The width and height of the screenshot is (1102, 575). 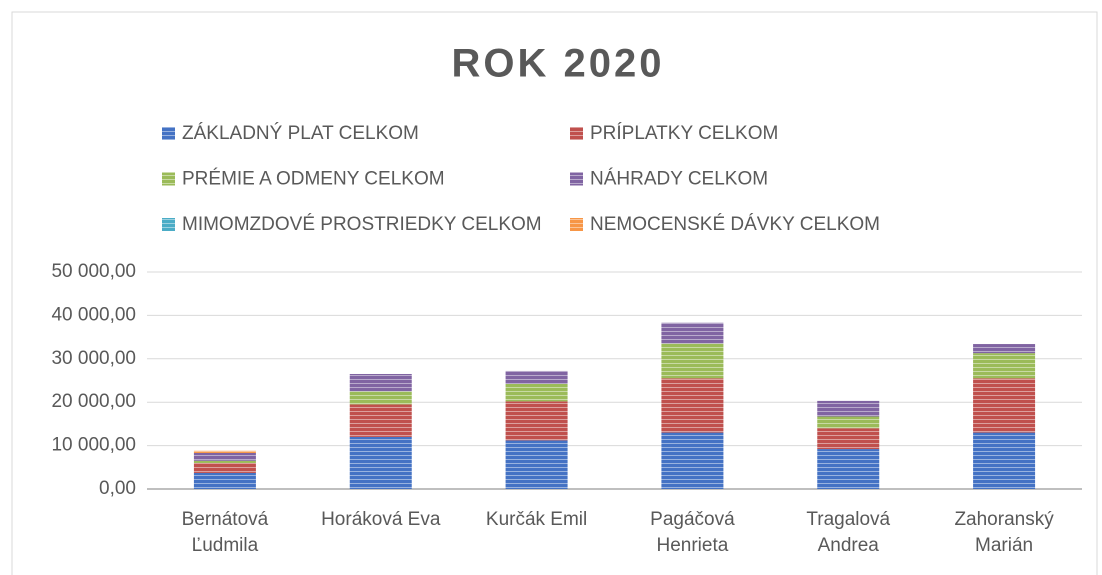 What do you see at coordinates (225, 532) in the screenshot?
I see `x-tick-label: Bernátová Ľudmila` at bounding box center [225, 532].